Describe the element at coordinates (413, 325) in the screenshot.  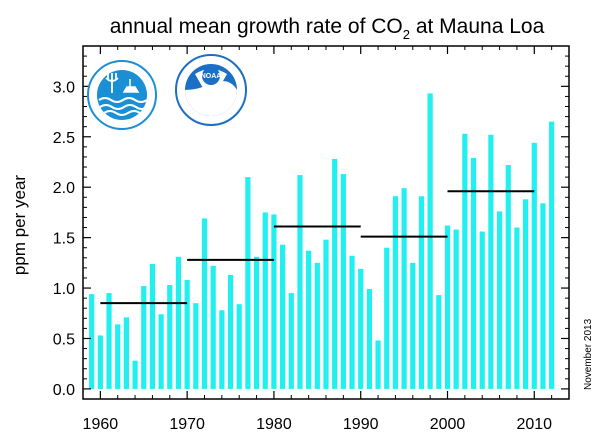
I see `bar-1996` at that location.